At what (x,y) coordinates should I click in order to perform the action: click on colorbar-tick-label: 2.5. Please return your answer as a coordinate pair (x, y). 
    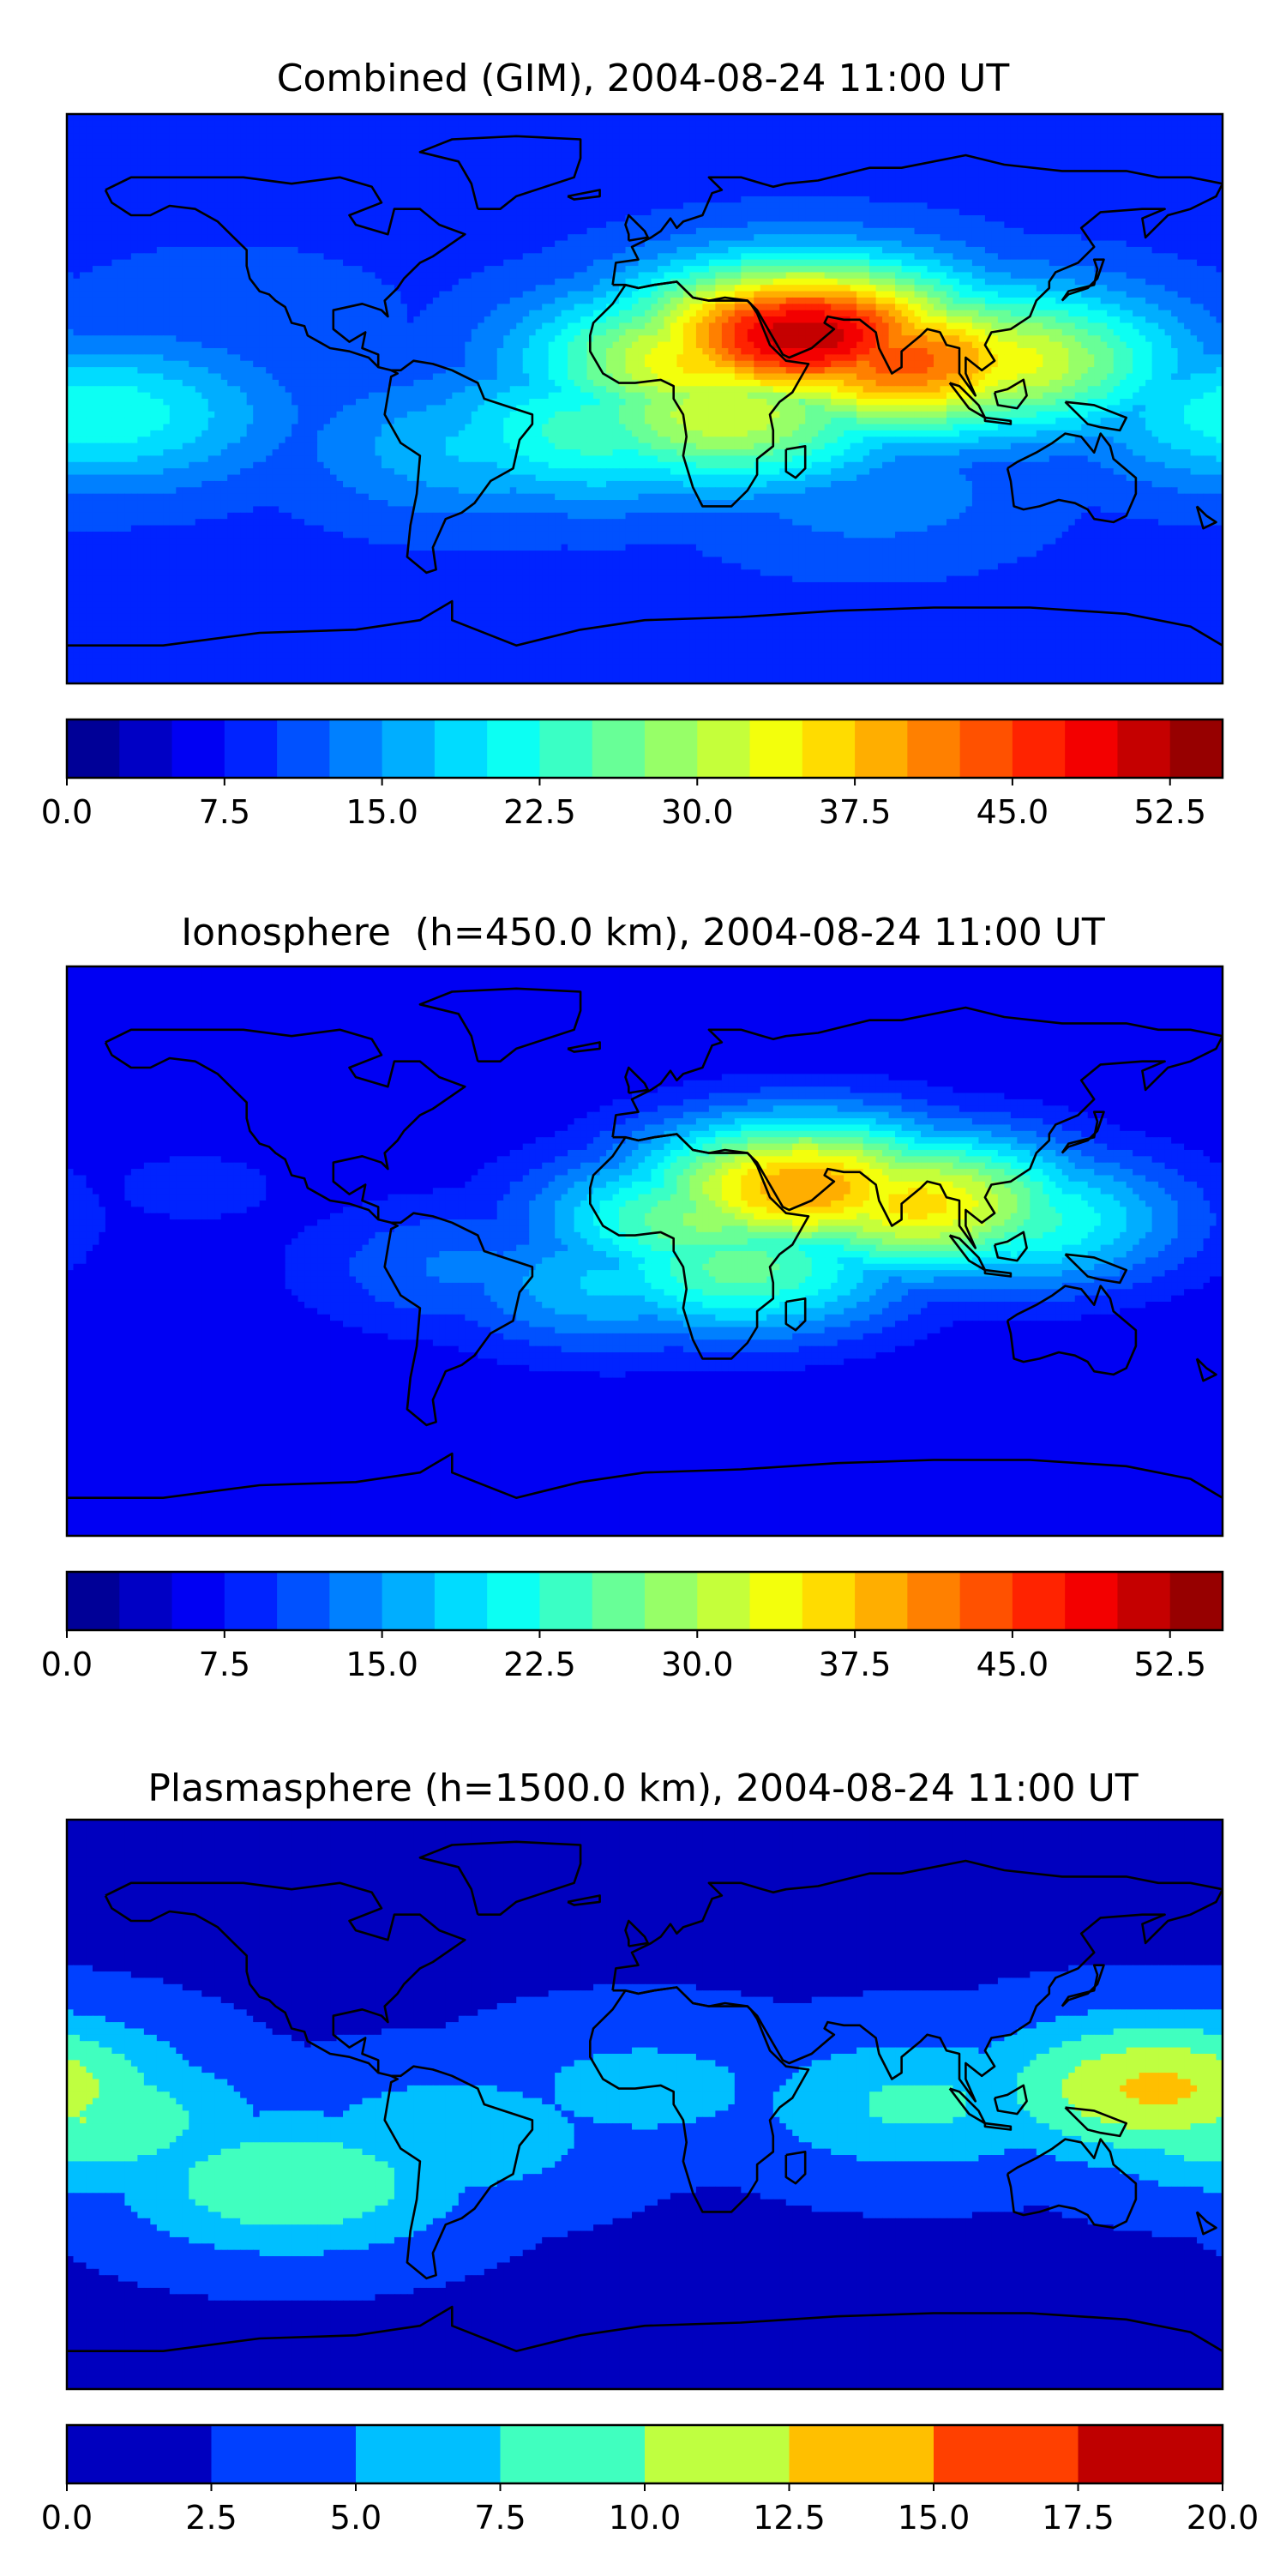
    Looking at the image, I should click on (211, 2518).